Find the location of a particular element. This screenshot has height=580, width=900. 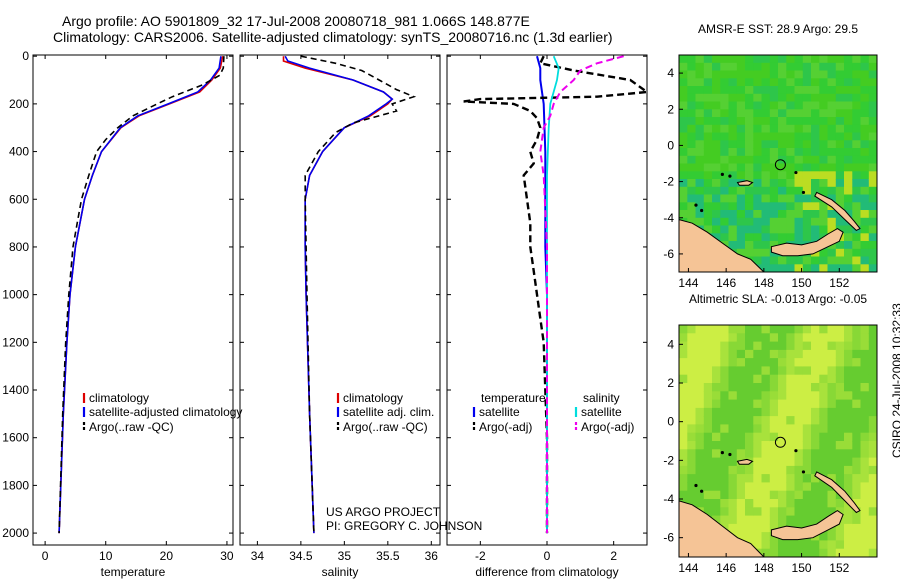

side-timestamp: CSIRO 24-Jul-2008 10:32:33 is located at coordinates (895, 380).